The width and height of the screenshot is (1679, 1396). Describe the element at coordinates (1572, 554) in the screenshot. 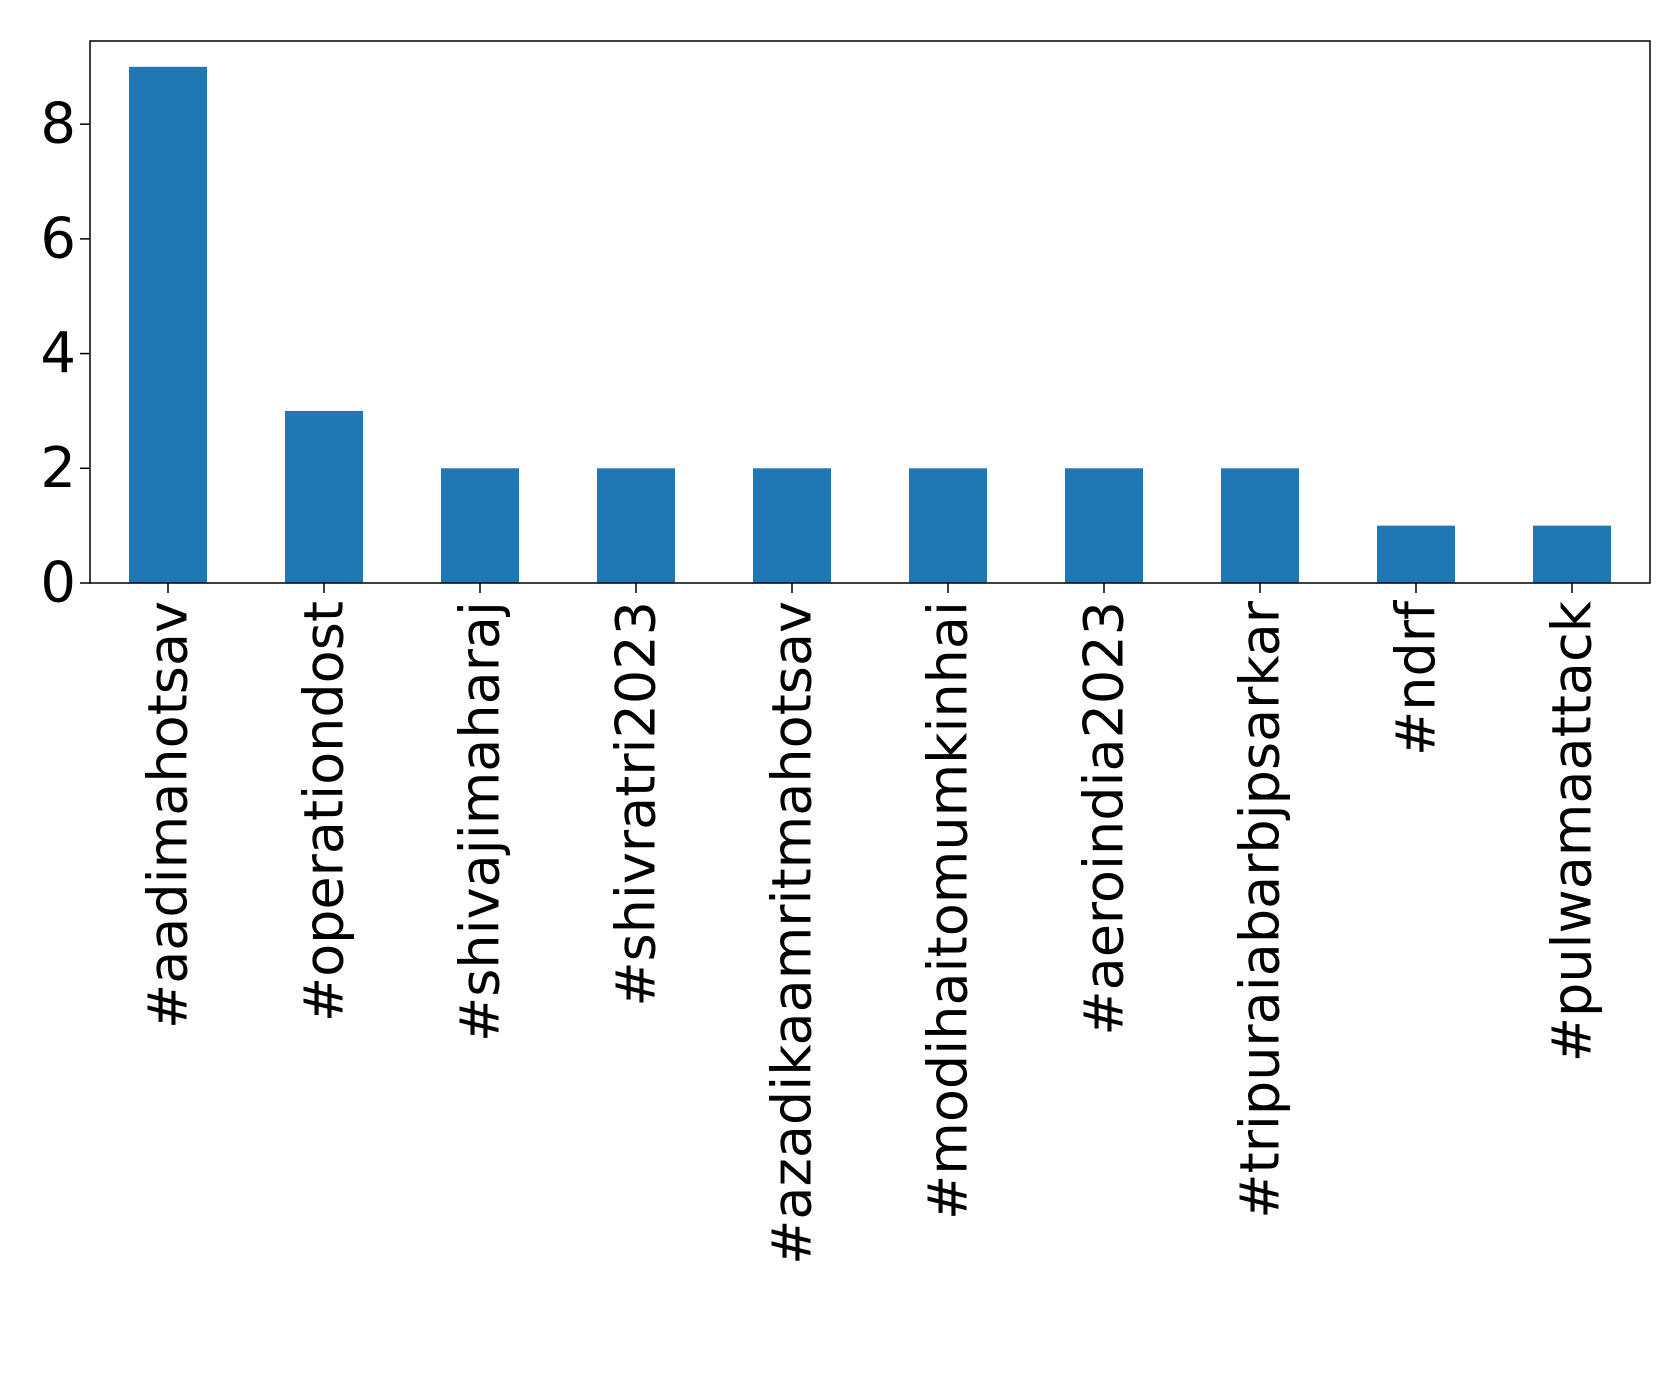

I see `bar-pulwamaattack` at that location.